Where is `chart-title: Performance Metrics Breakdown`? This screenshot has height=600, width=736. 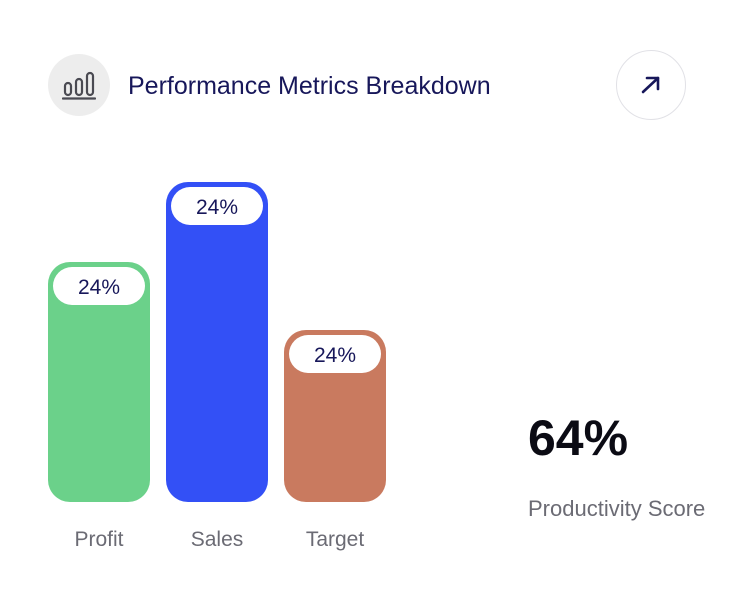
chart-title: Performance Metrics Breakdown is located at coordinates (309, 86).